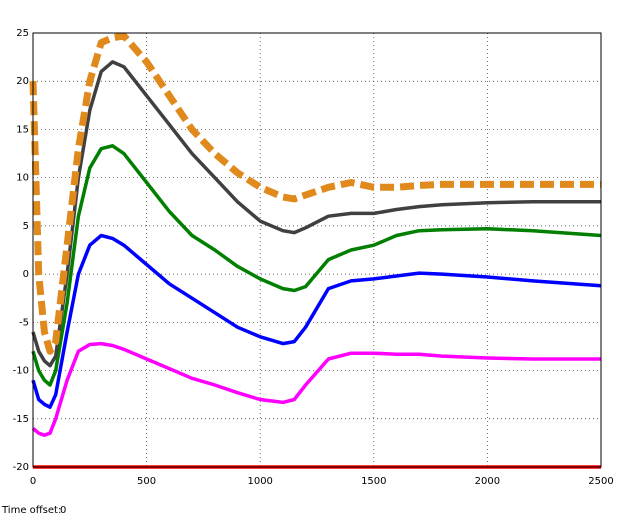  Describe the element at coordinates (33, 481) in the screenshot. I see `x-tick-label: 0` at that location.